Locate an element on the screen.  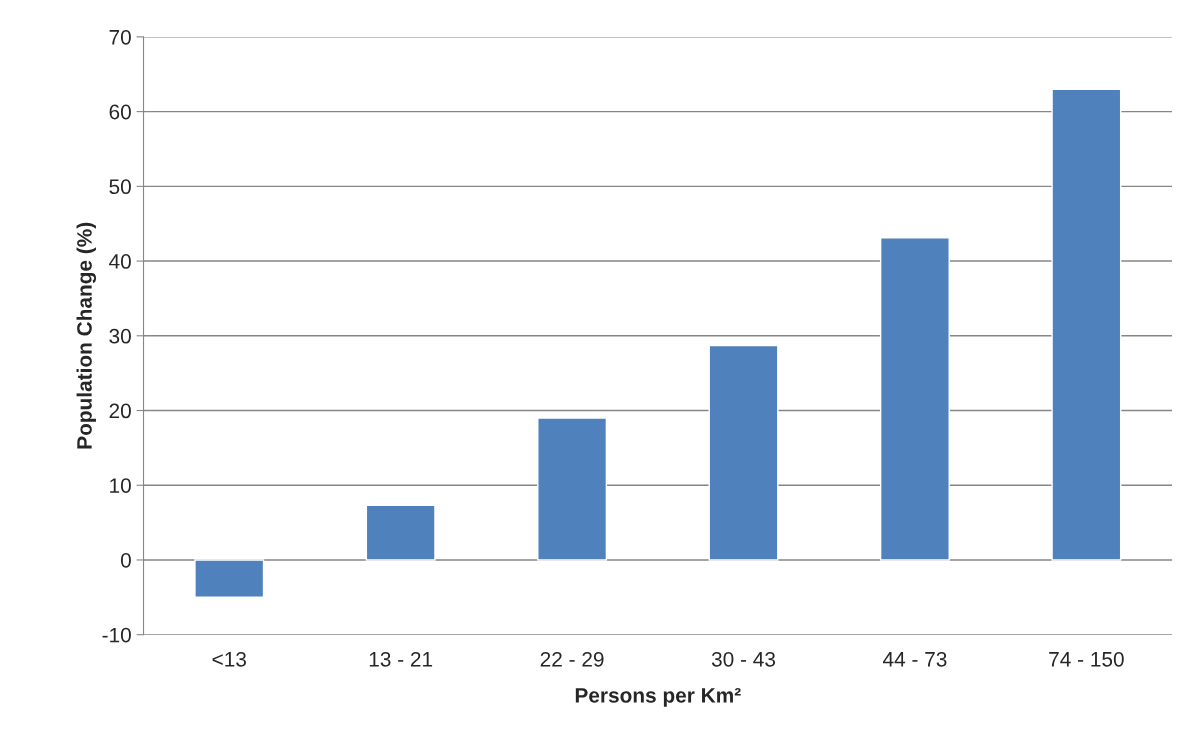
y-tick-label: 10 is located at coordinates (120, 485).